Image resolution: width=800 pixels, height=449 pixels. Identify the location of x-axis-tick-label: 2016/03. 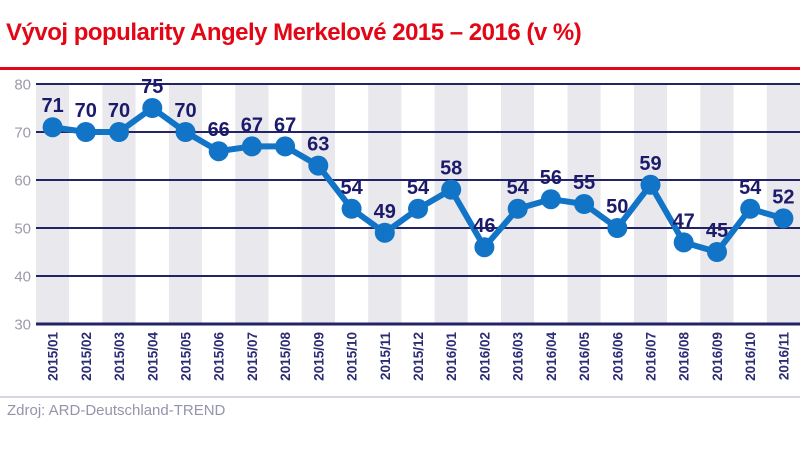
(518, 356).